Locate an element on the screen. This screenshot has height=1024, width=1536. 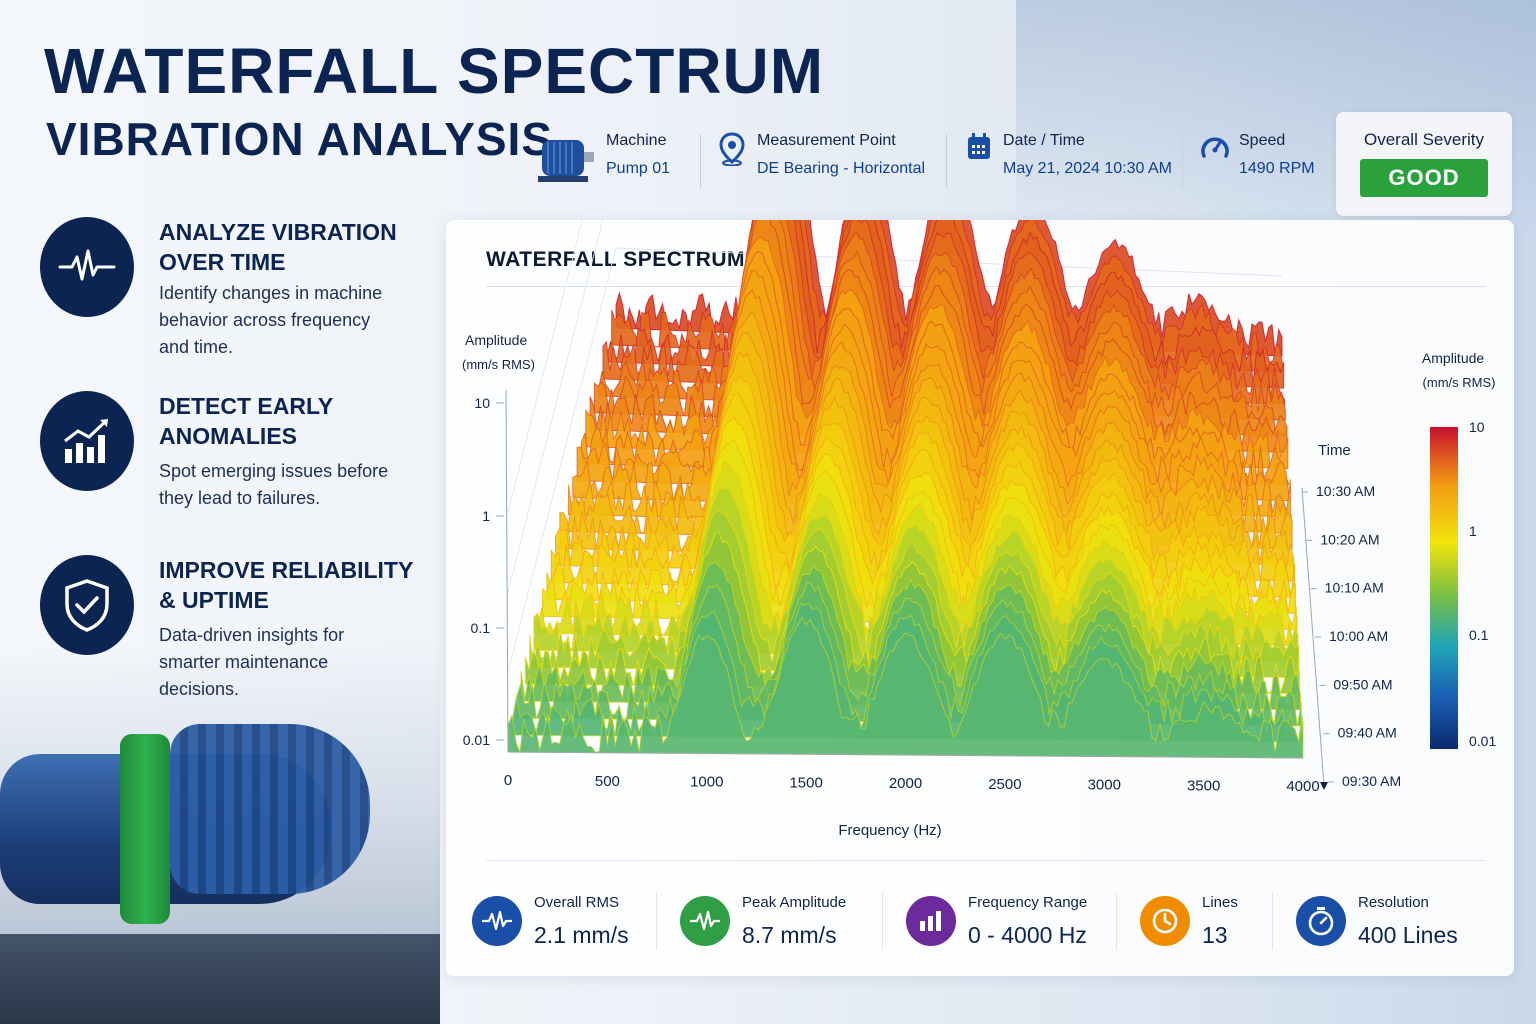
severity-label: Overall Severity is located at coordinates (1424, 139).